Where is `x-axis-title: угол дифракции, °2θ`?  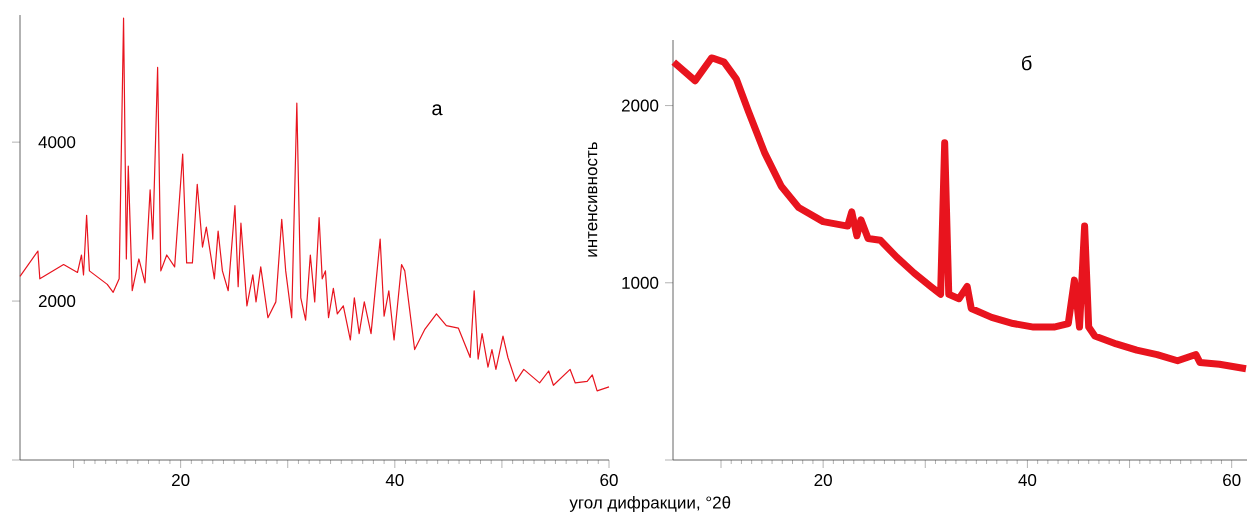 x-axis-title: угол дифракции, °2θ is located at coordinates (650, 504).